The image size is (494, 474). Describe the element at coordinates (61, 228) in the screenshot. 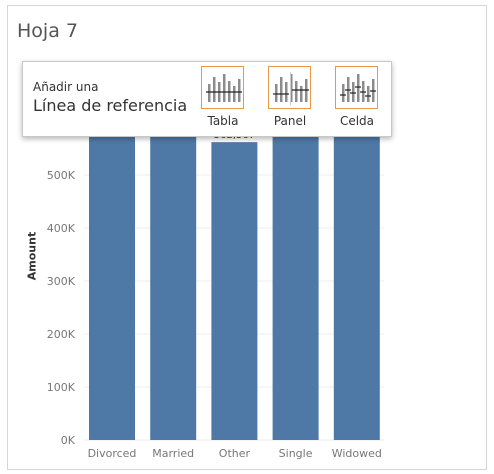

I see `y-tick-label: 400K` at that location.